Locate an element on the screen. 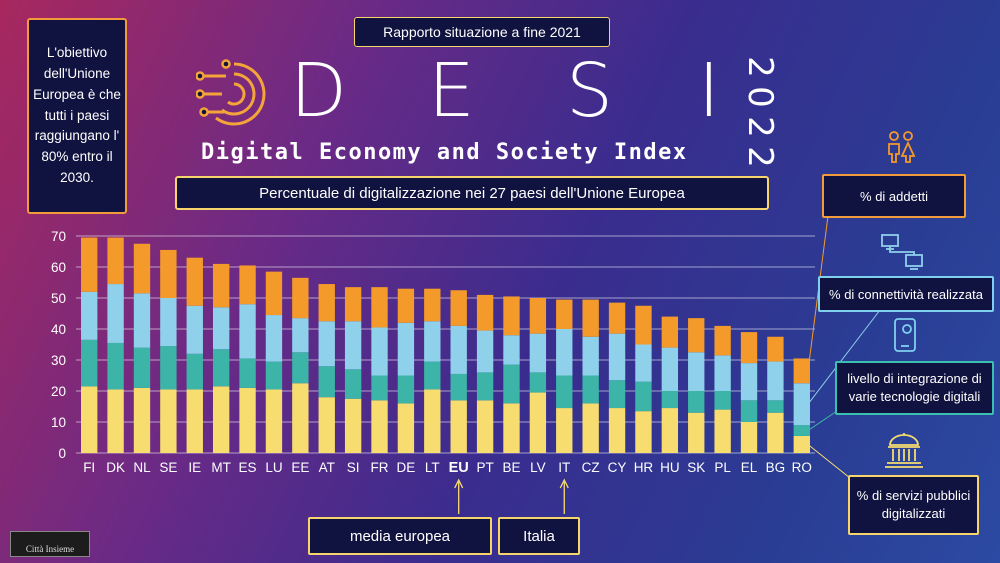 The width and height of the screenshot is (1000, 563). x-tick-label: DE is located at coordinates (406, 467).